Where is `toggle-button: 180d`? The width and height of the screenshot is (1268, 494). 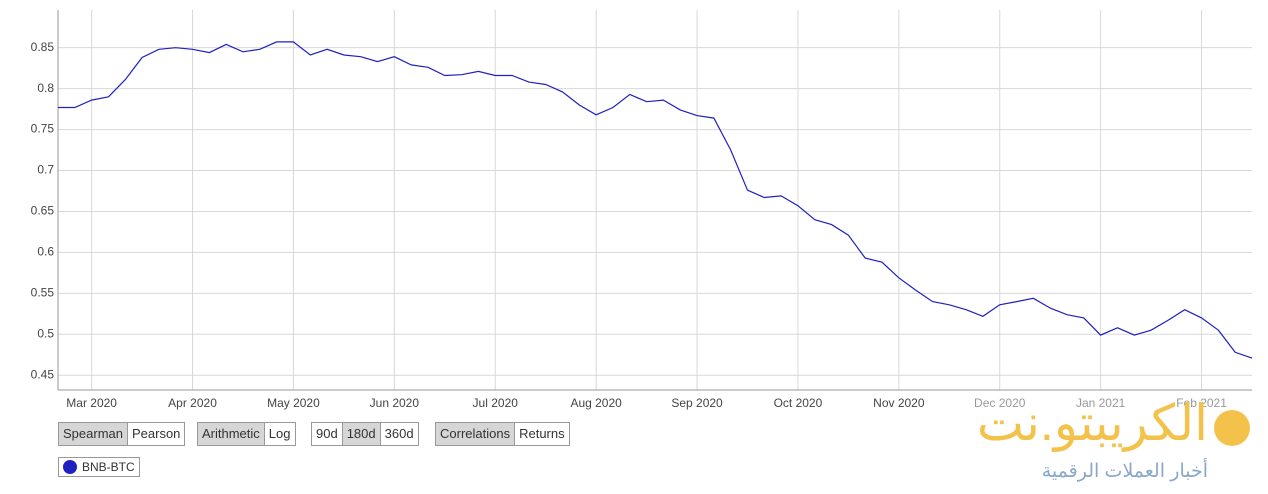
toggle-button: 180d is located at coordinates (361, 434).